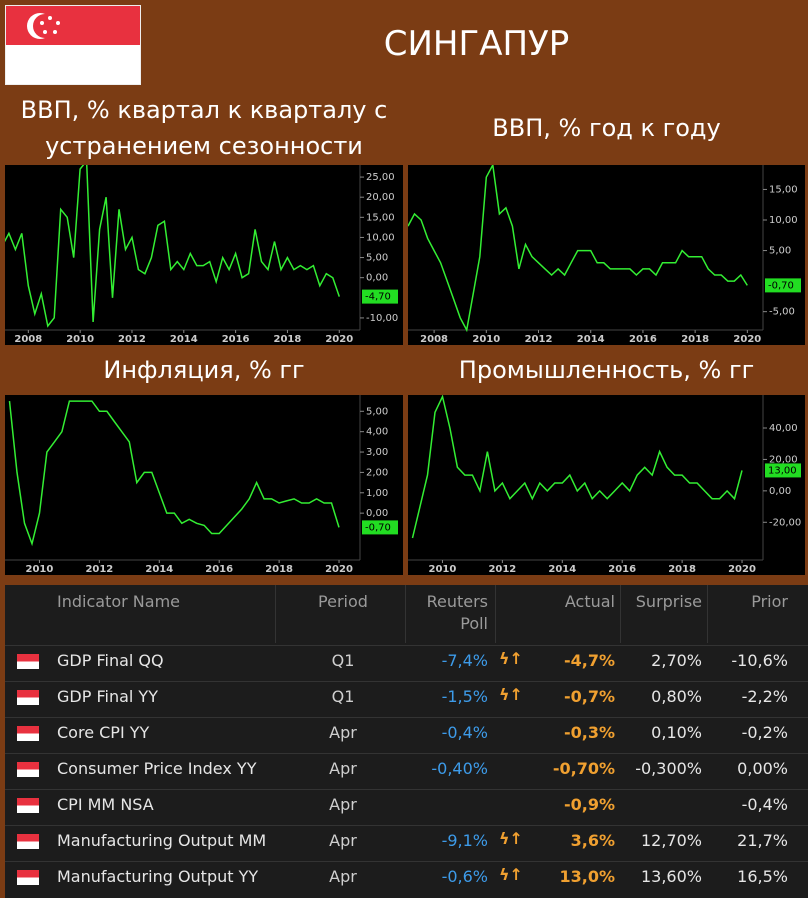  I want to click on table-cell: -1,5%, so click(464, 696).